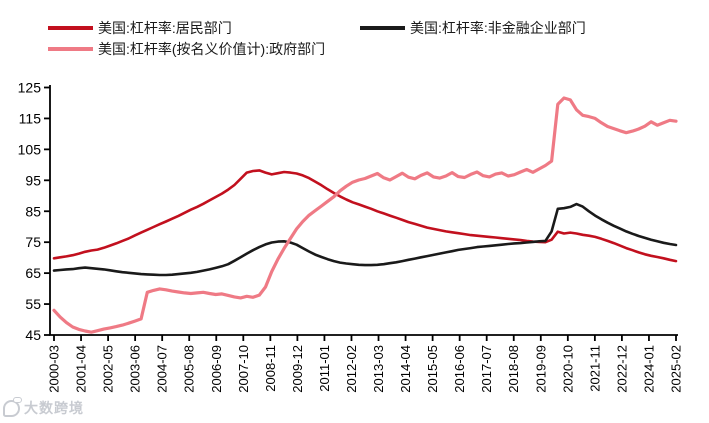 Image resolution: width=709 pixels, height=423 pixels. Describe the element at coordinates (567, 369) in the screenshot. I see `x-tick-label: 2020-10` at that location.